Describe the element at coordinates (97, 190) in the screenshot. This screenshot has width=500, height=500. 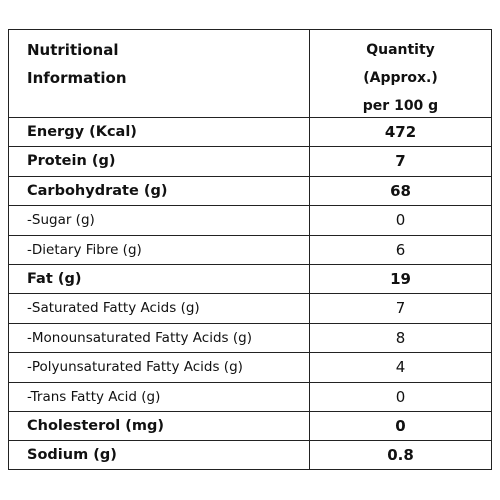
I see `row-label: Carbohydrate (g)` at that location.